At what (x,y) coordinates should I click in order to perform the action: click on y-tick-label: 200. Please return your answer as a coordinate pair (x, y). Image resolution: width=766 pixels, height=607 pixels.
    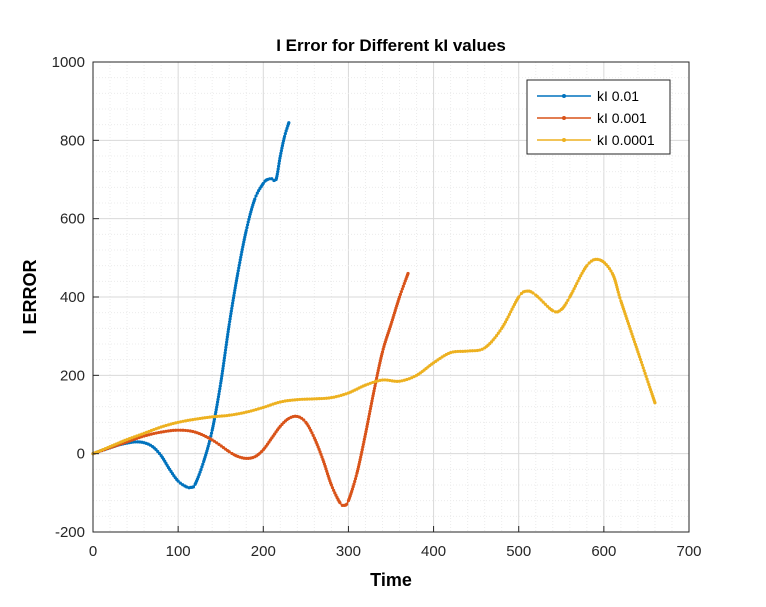
    Looking at the image, I should click on (72, 375).